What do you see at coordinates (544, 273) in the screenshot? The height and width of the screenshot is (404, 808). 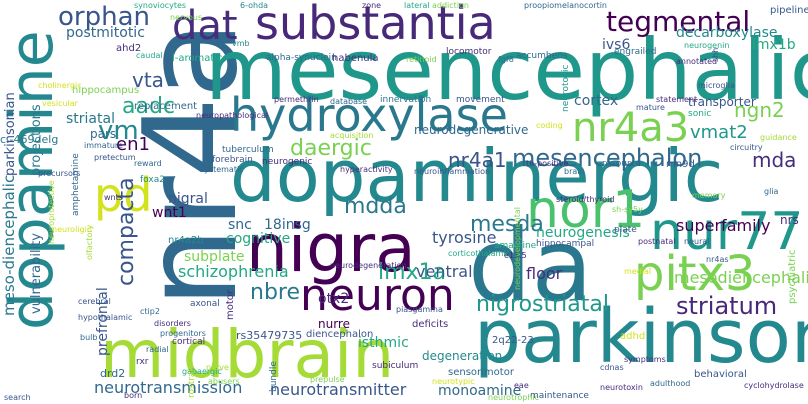 I see `word-floor: floor` at bounding box center [544, 273].